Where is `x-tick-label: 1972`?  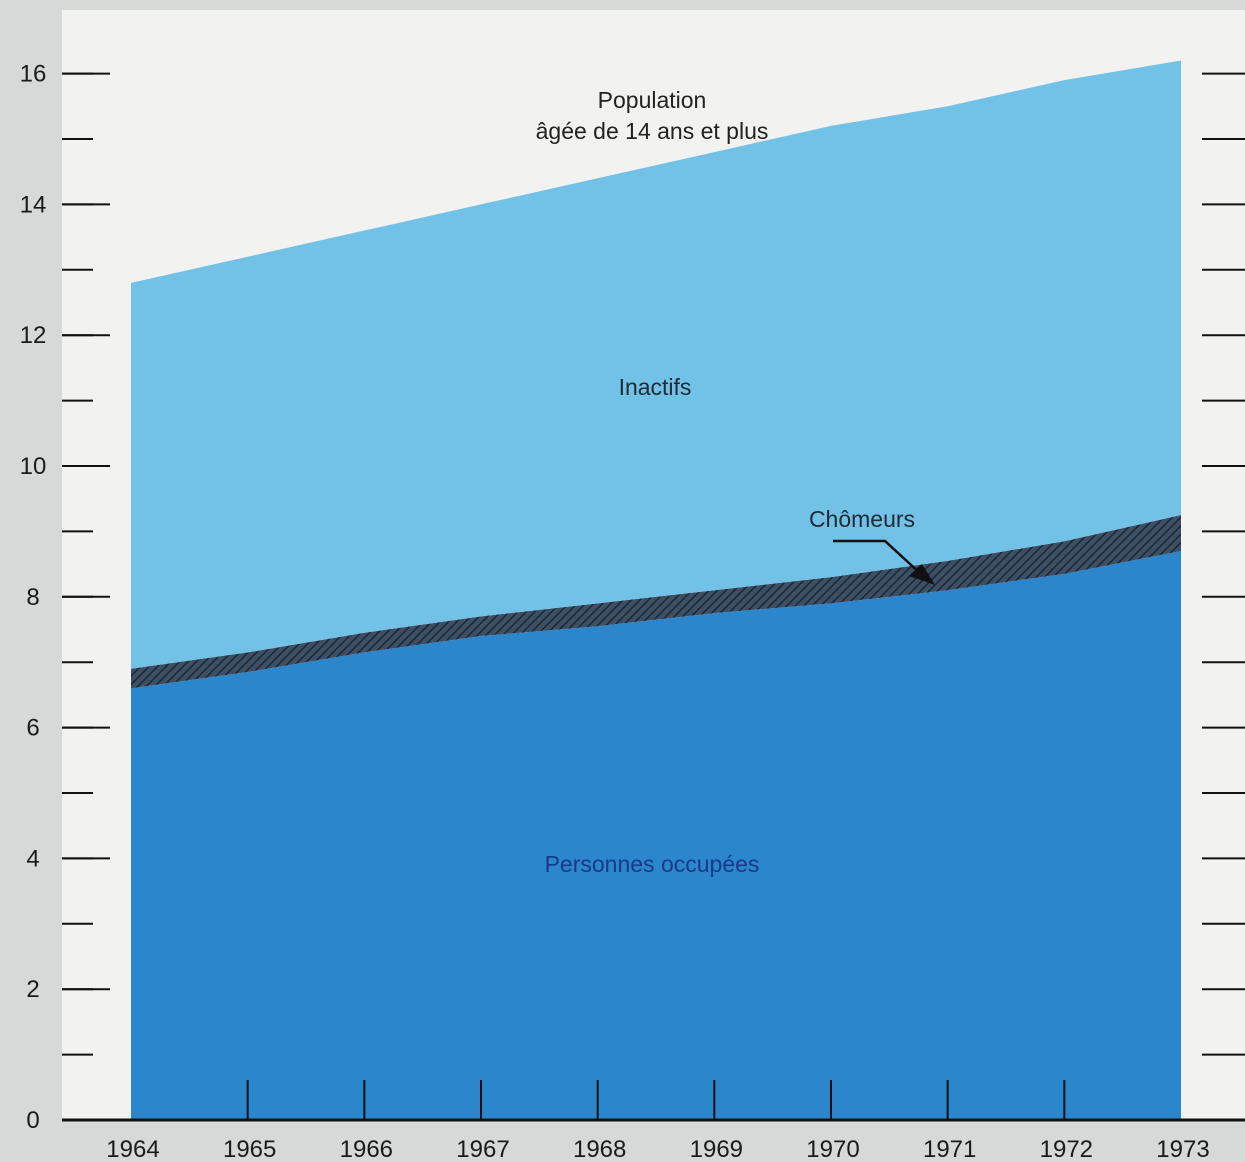 x-tick-label: 1972 is located at coordinates (1066, 1149).